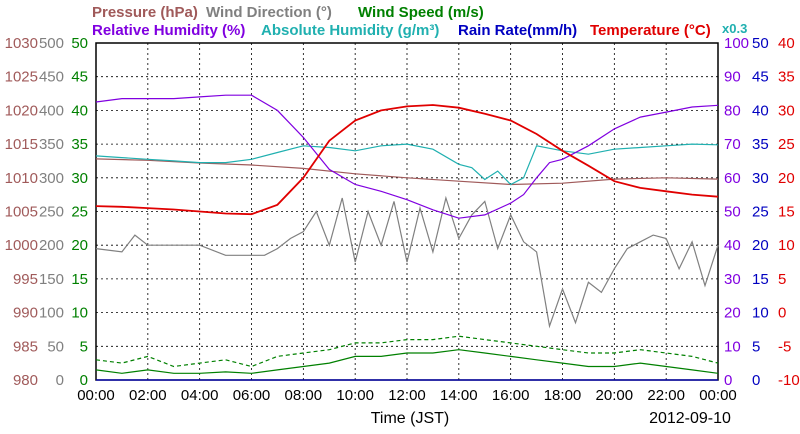  What do you see at coordinates (786, 43) in the screenshot?
I see `tick-label-temp: 40` at bounding box center [786, 43].